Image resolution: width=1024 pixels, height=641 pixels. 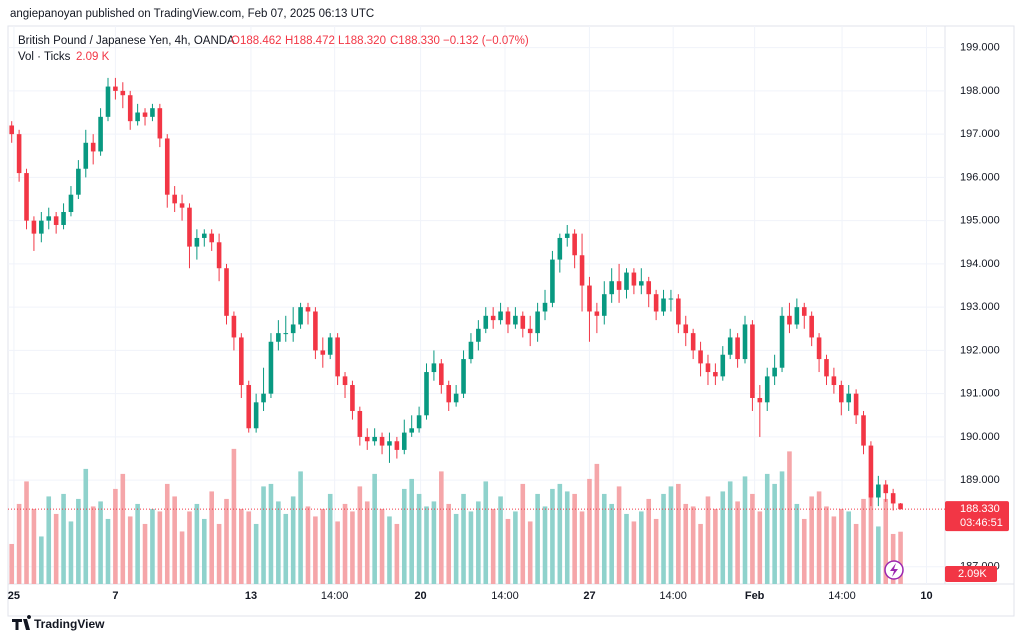 I want to click on x-tick-label: 7, so click(x=115, y=596).